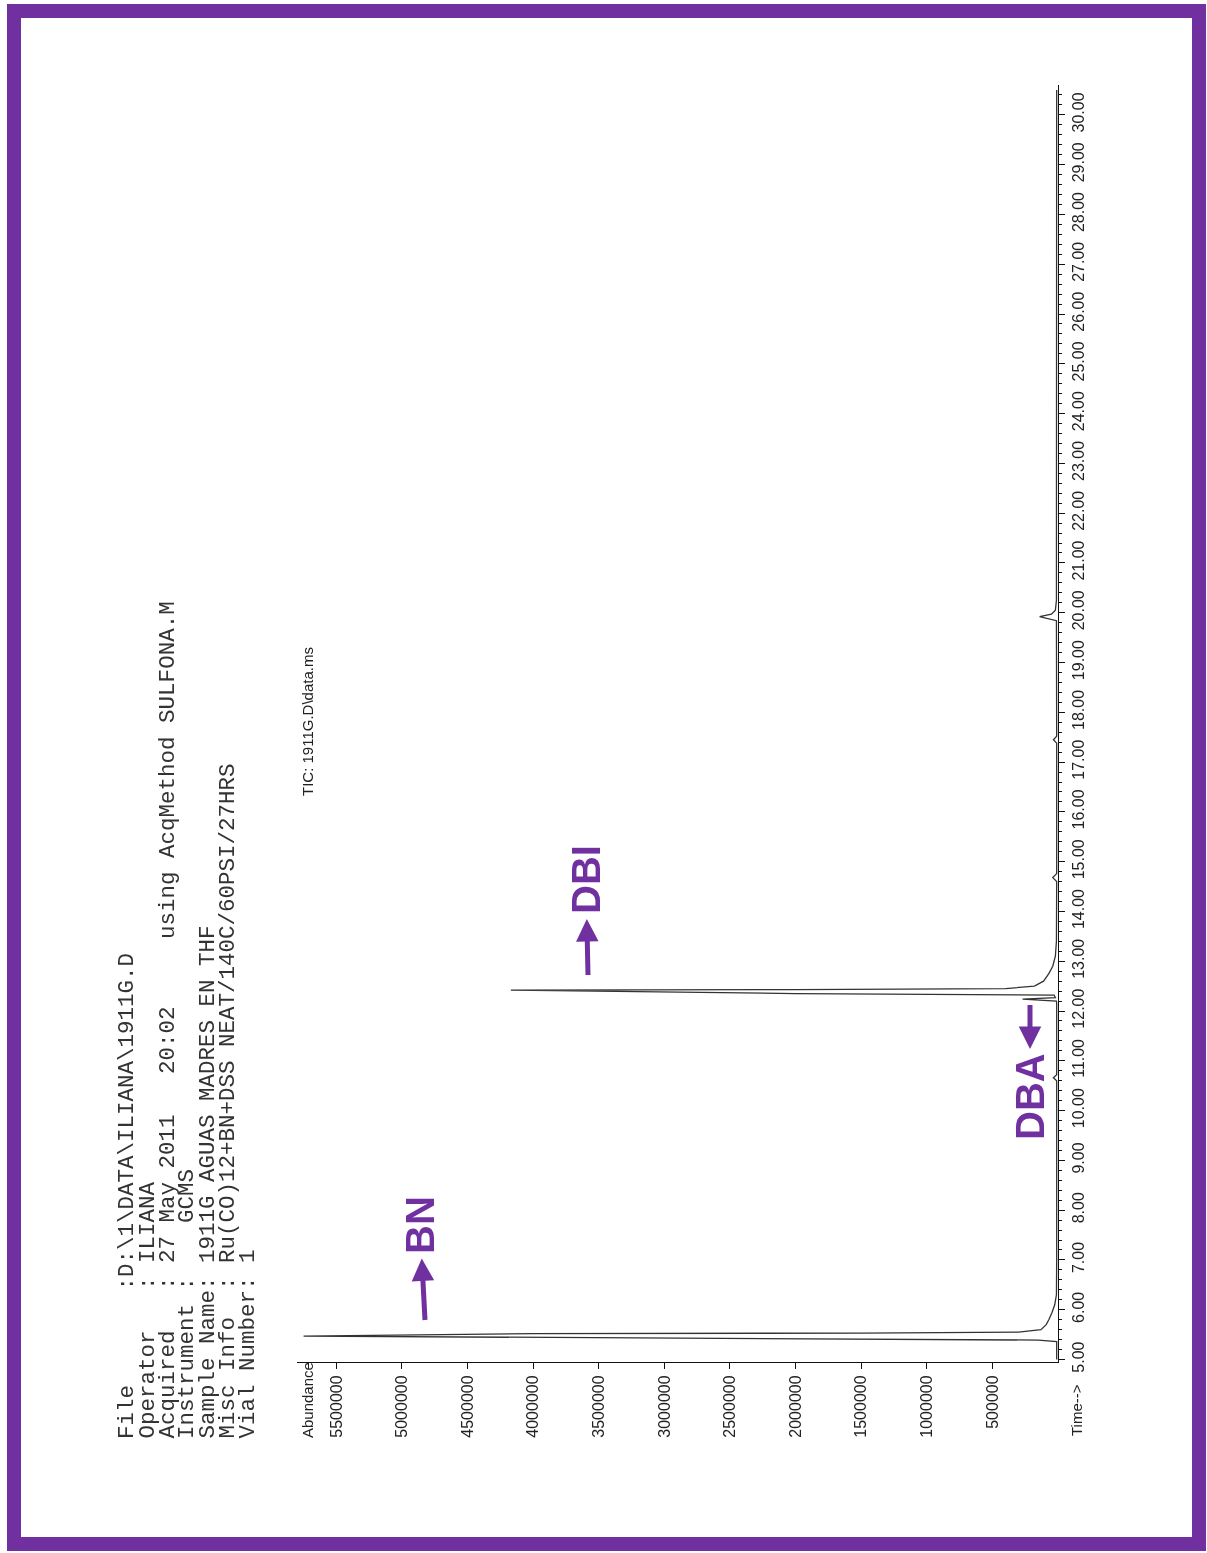 The width and height of the screenshot is (1207, 1553). What do you see at coordinates (730, 1406) in the screenshot?
I see `x-tick-label: 2500000` at bounding box center [730, 1406].